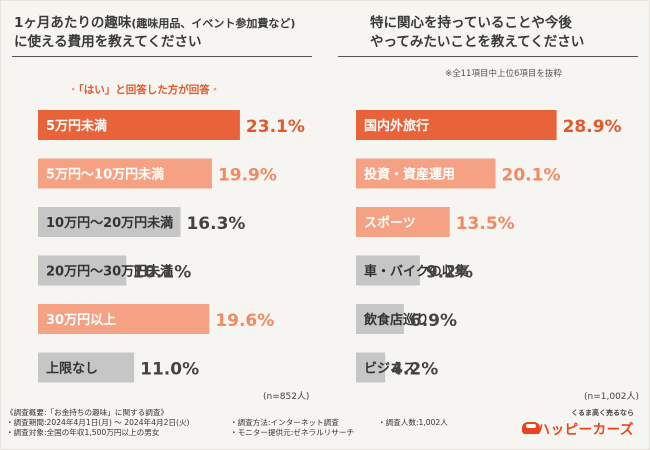 The height and width of the screenshot is (450, 650). I want to click on right-category-label-5: 飲食店巡り, so click(396, 320).